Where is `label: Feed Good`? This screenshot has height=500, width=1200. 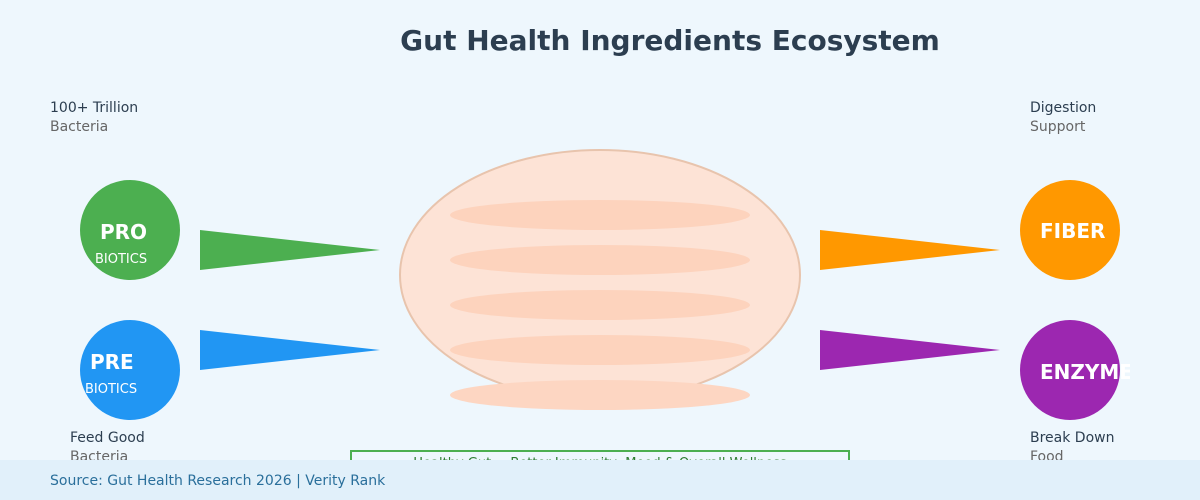 label: Feed Good is located at coordinates (107, 438).